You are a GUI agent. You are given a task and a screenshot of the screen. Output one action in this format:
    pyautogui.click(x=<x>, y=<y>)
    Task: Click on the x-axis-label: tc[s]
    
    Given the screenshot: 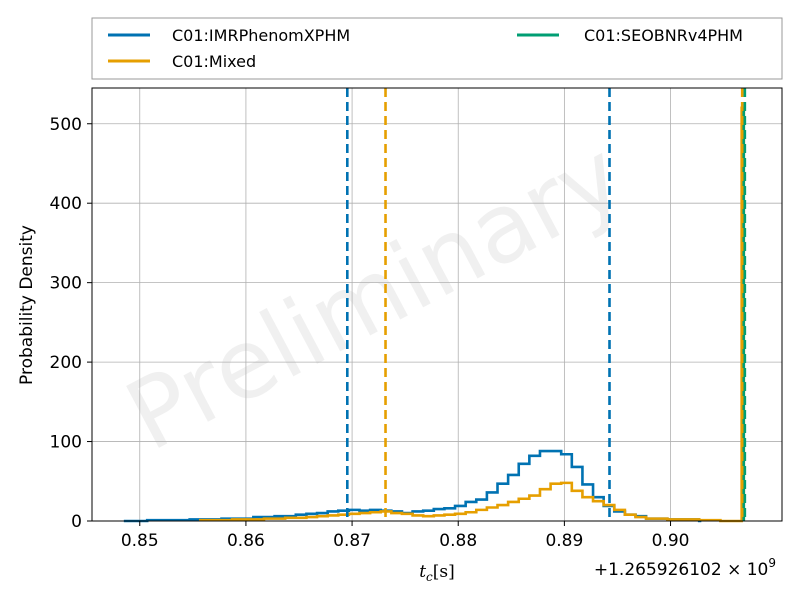 What is the action you would take?
    pyautogui.click(x=437, y=573)
    